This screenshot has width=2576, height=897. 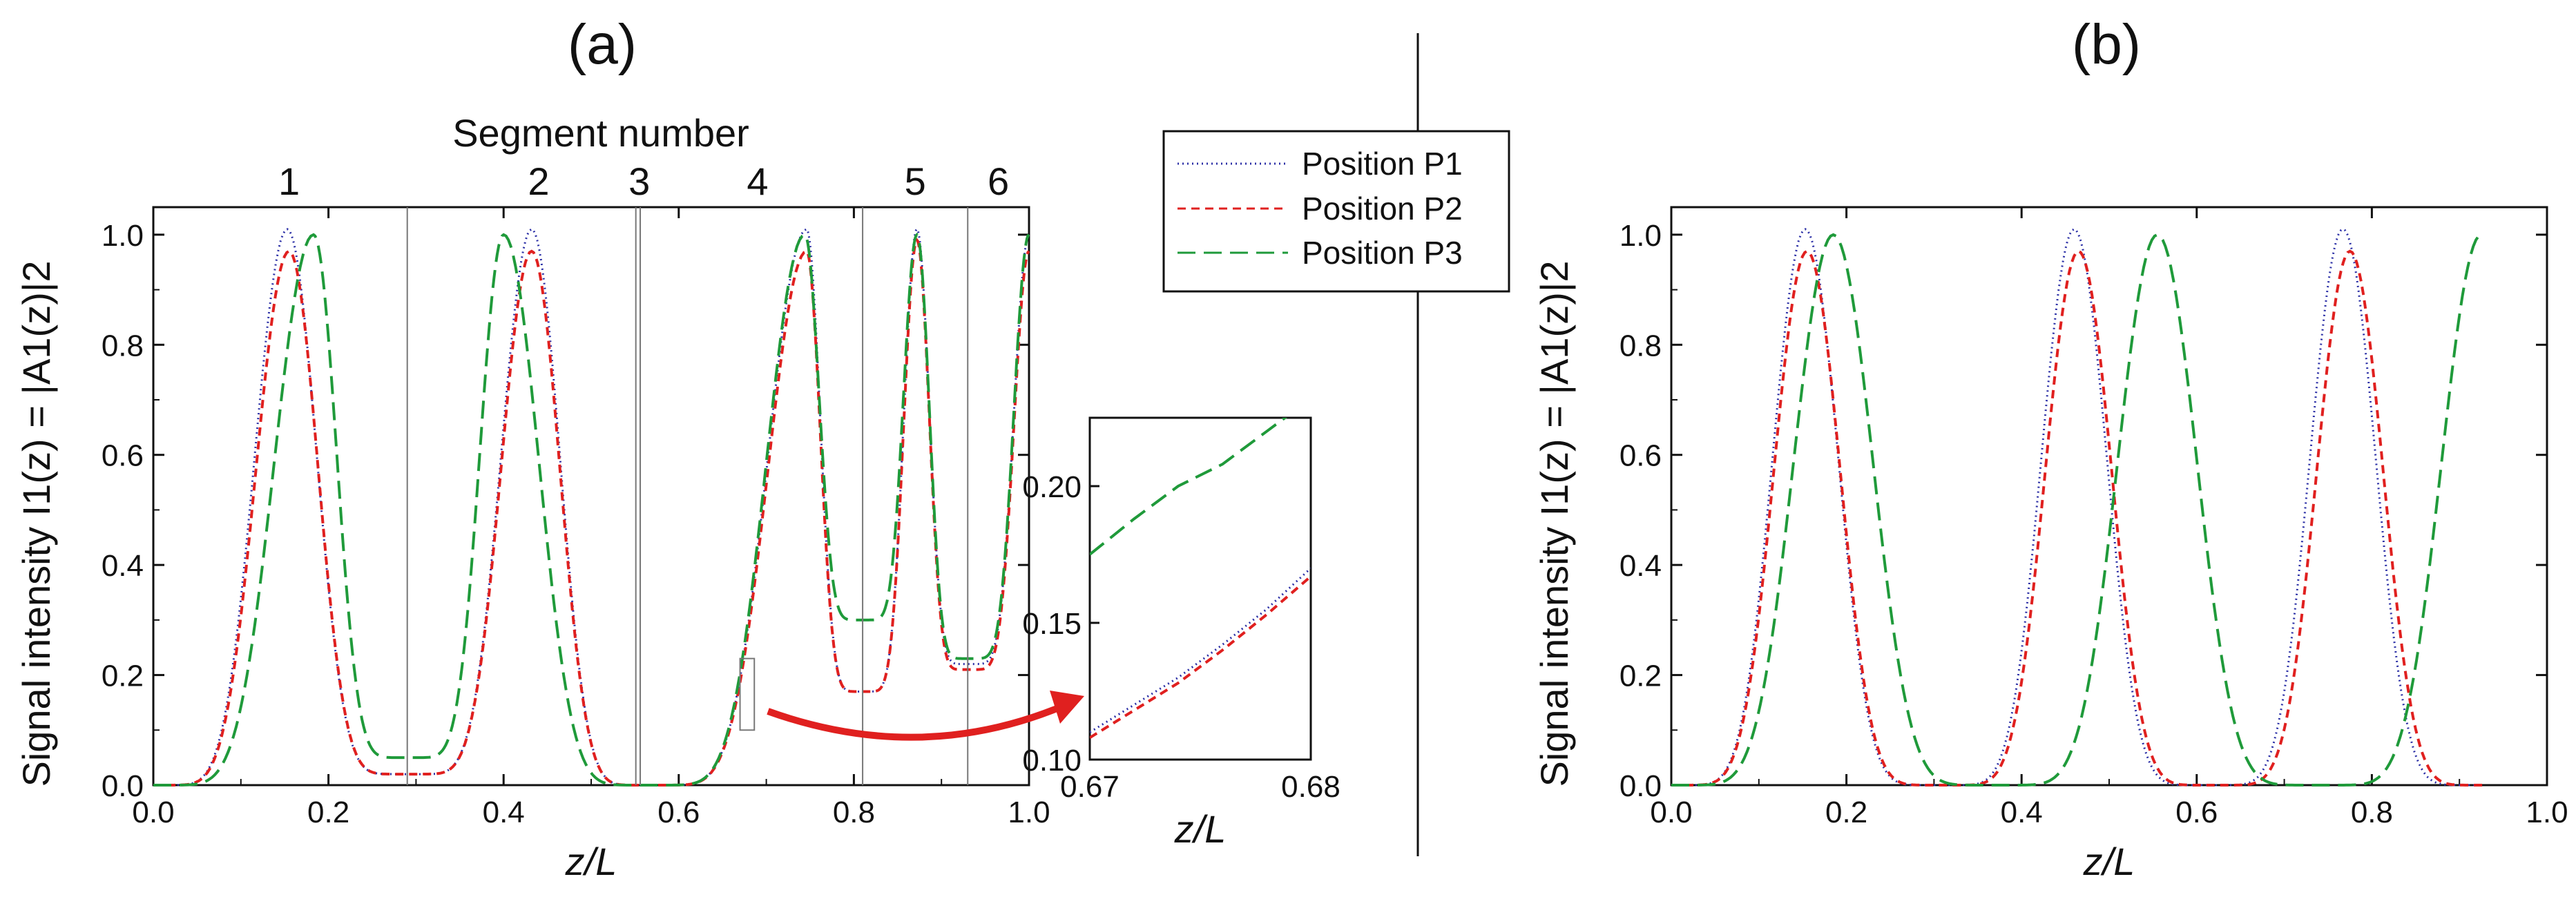 I want to click on legend-label-p2: Position P2, so click(x=1382, y=208).